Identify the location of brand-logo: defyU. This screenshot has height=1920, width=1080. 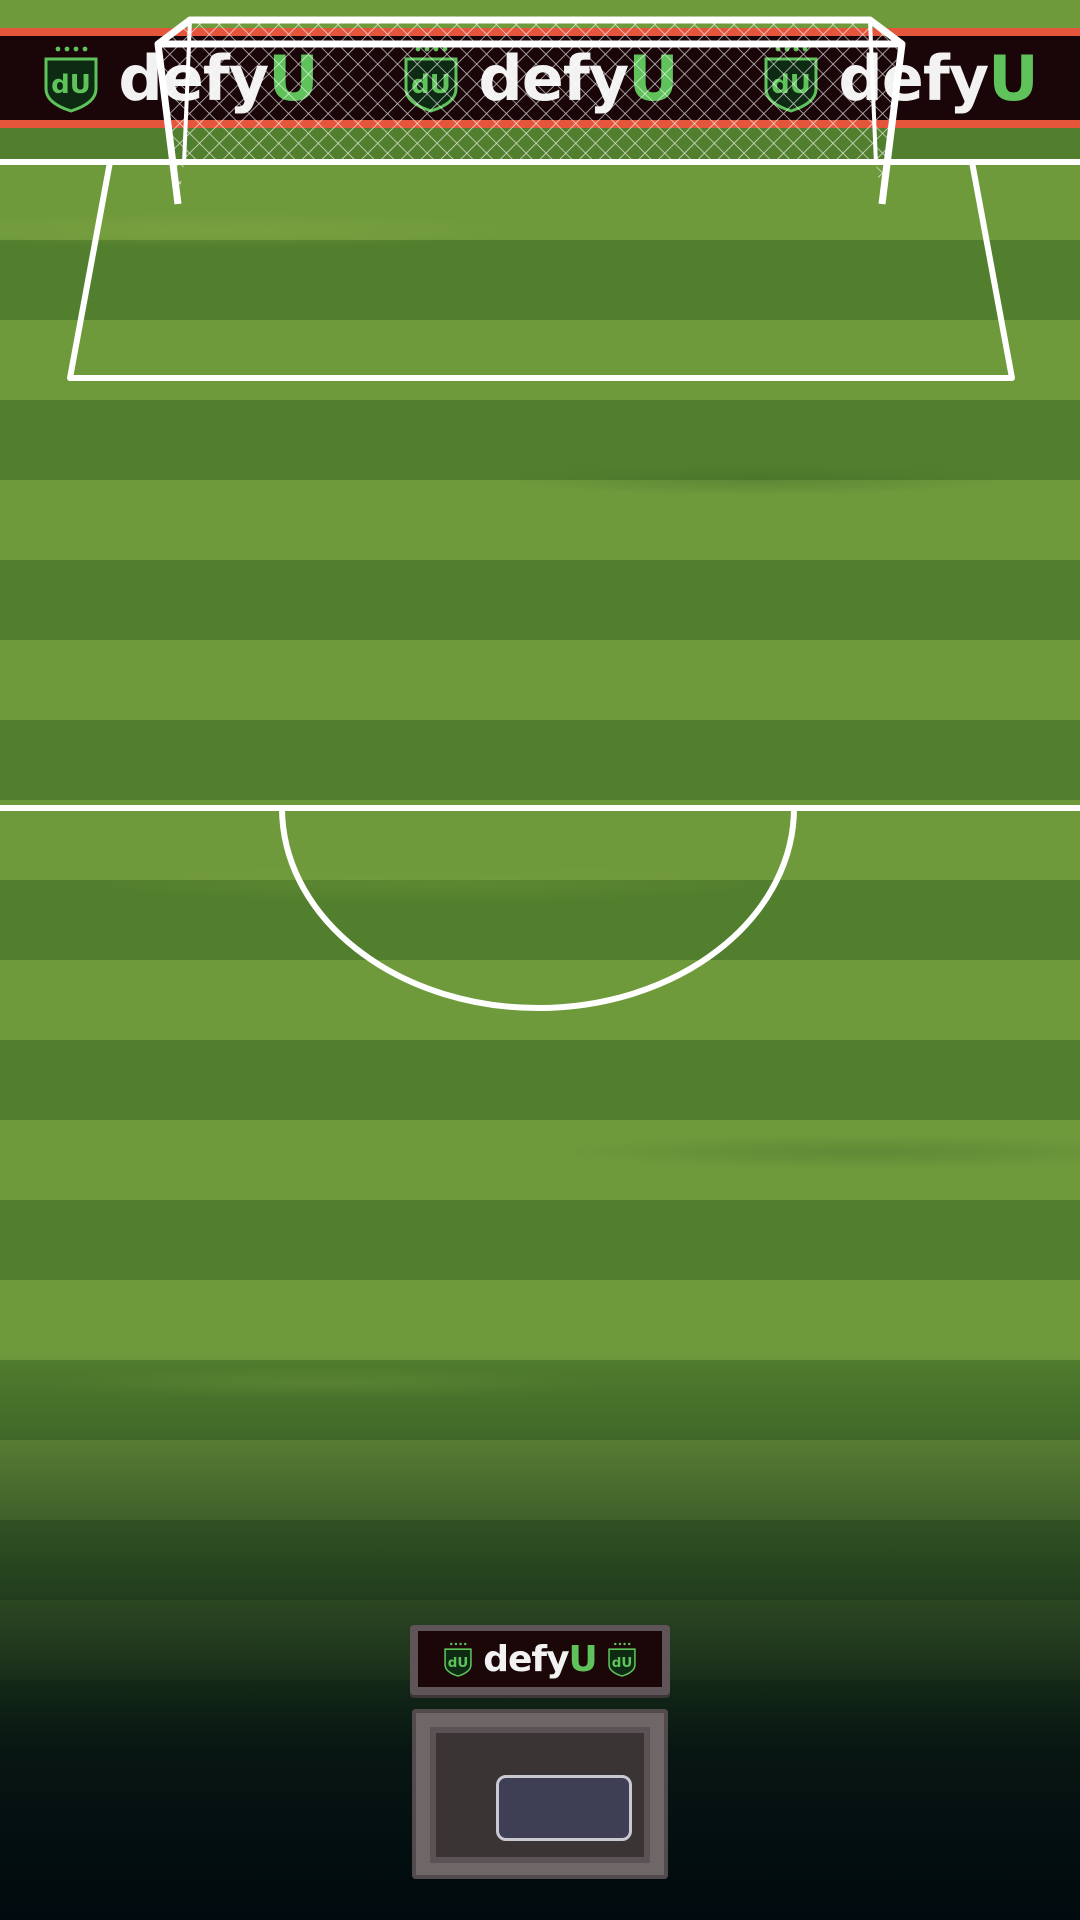
(540, 1659).